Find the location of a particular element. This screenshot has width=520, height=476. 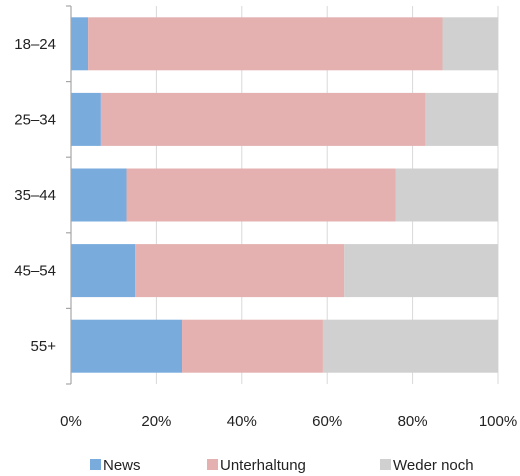

category-labels: 18–24 25–34 35–44 45–54 55+ is located at coordinates (35, 195).